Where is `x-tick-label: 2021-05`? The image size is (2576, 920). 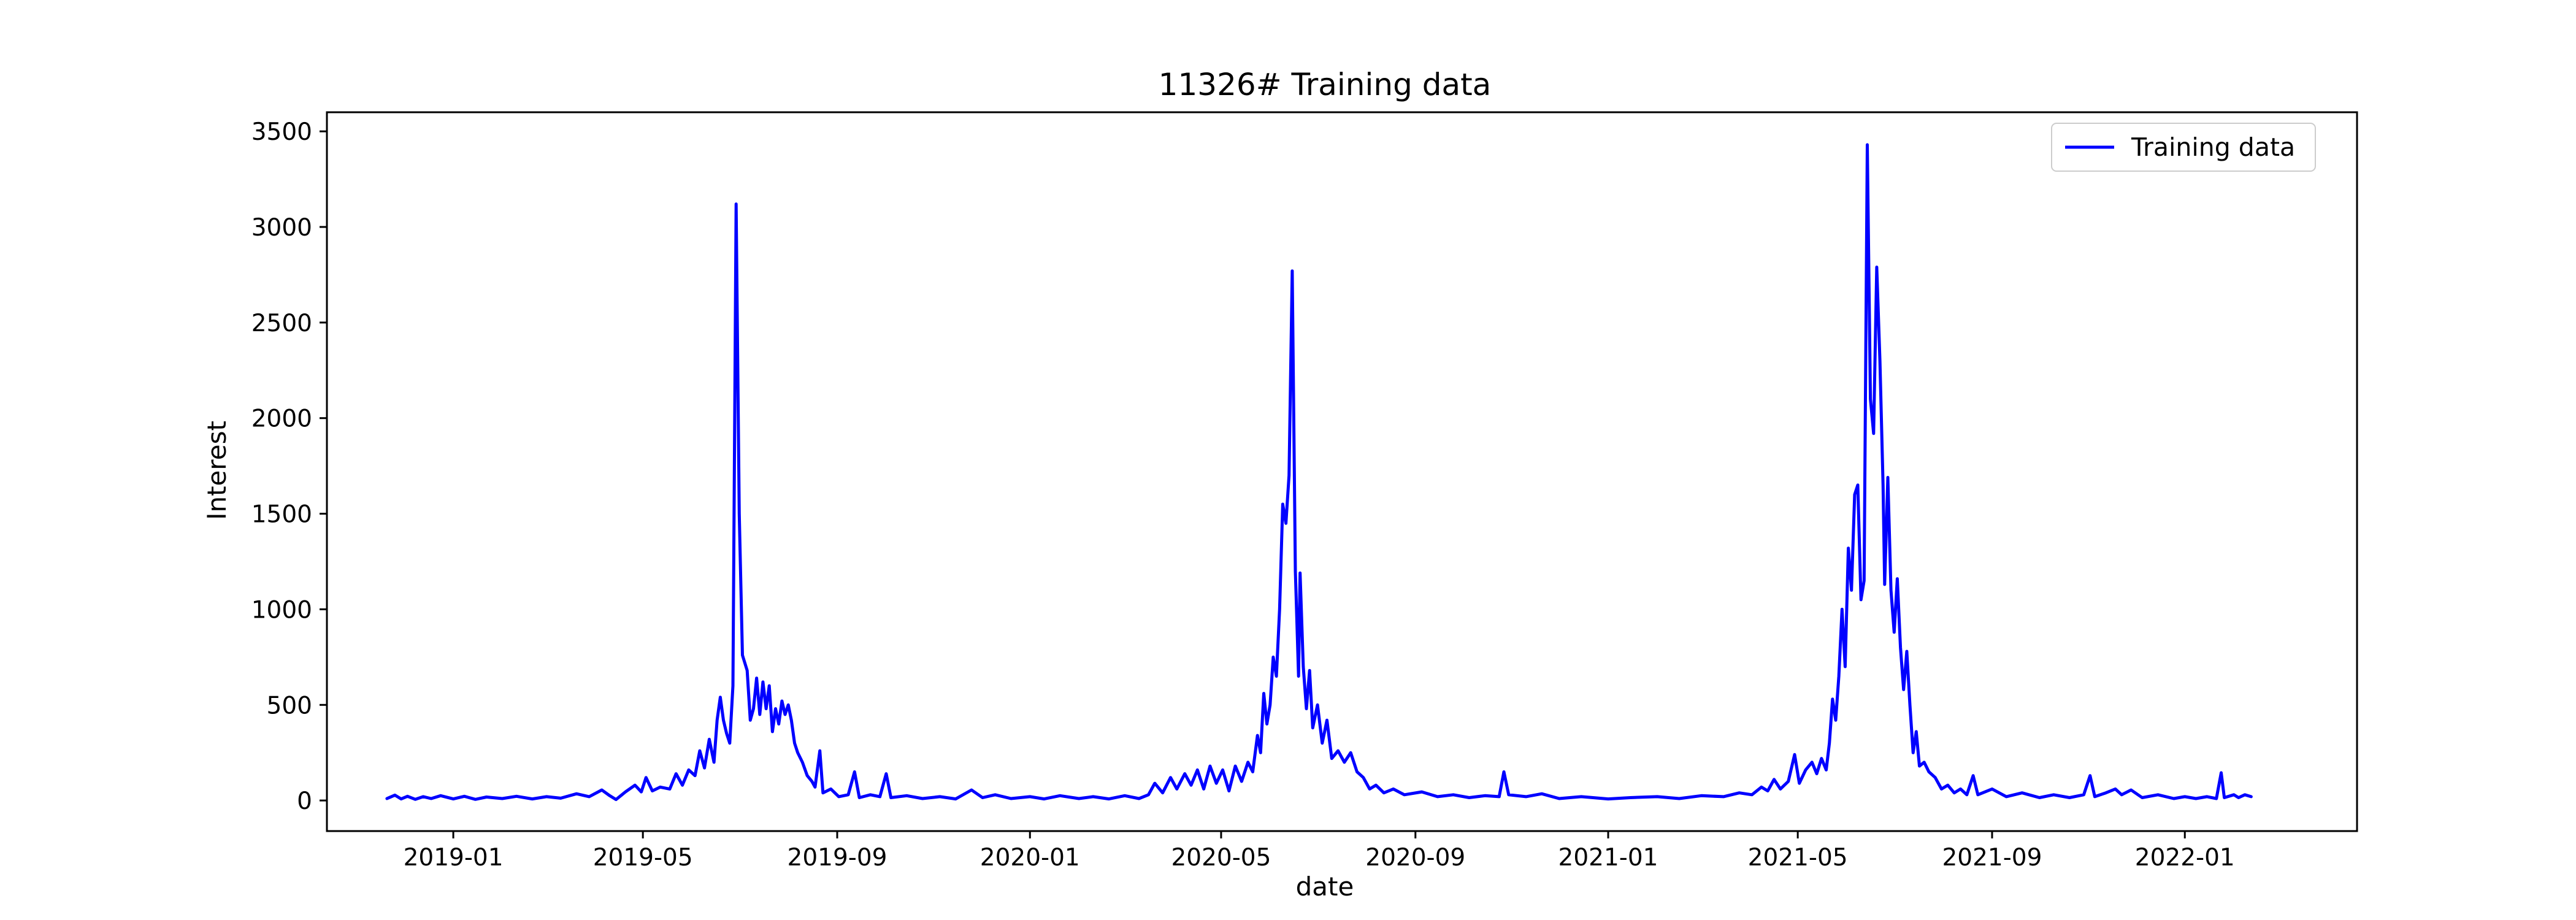 x-tick-label: 2021-05 is located at coordinates (1798, 858).